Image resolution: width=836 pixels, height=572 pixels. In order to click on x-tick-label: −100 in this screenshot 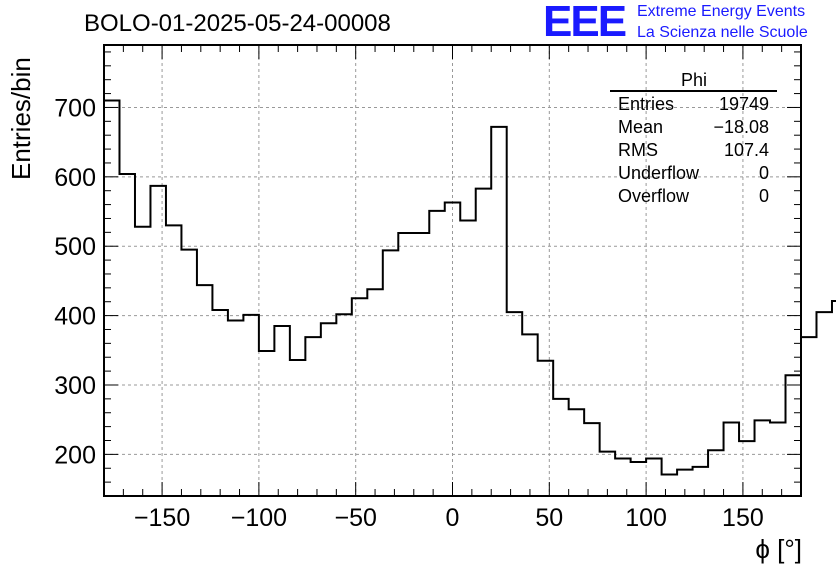, I will do `click(259, 518)`.